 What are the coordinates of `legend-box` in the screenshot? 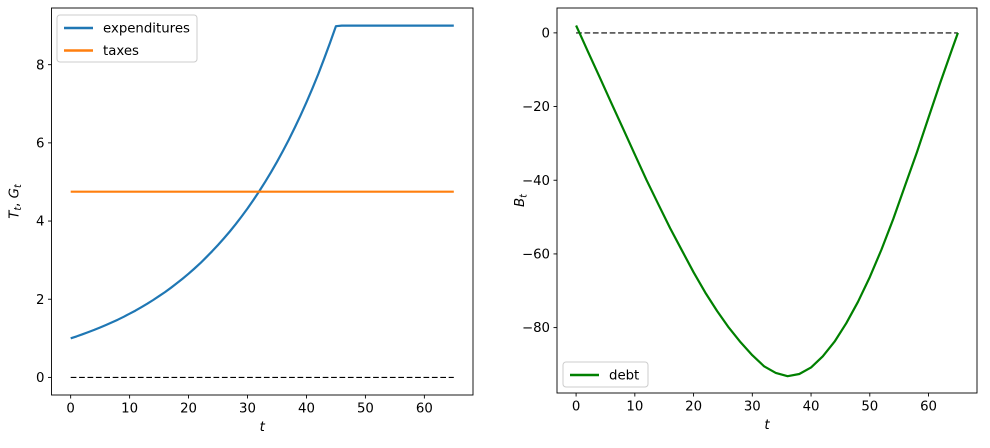 It's located at (605, 374).